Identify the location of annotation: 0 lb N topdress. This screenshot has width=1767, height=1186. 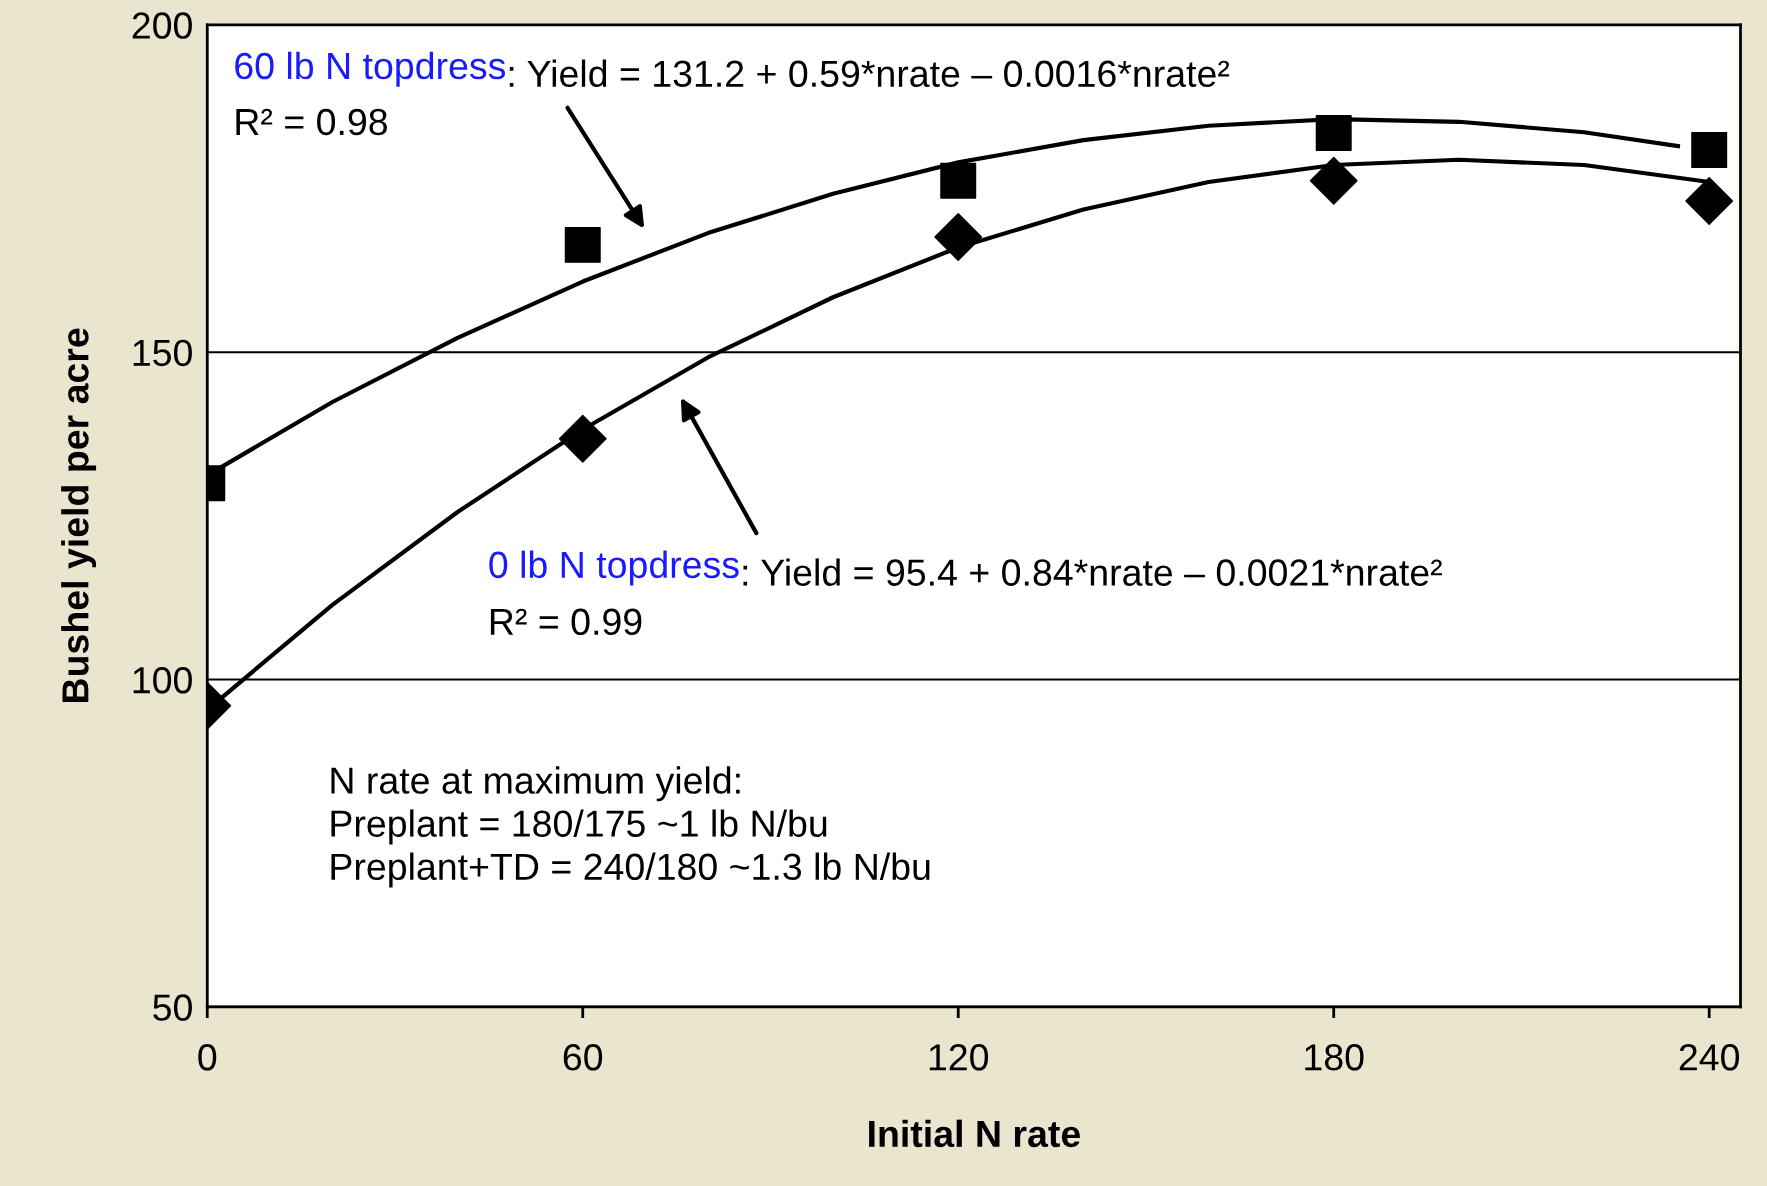
(614, 568).